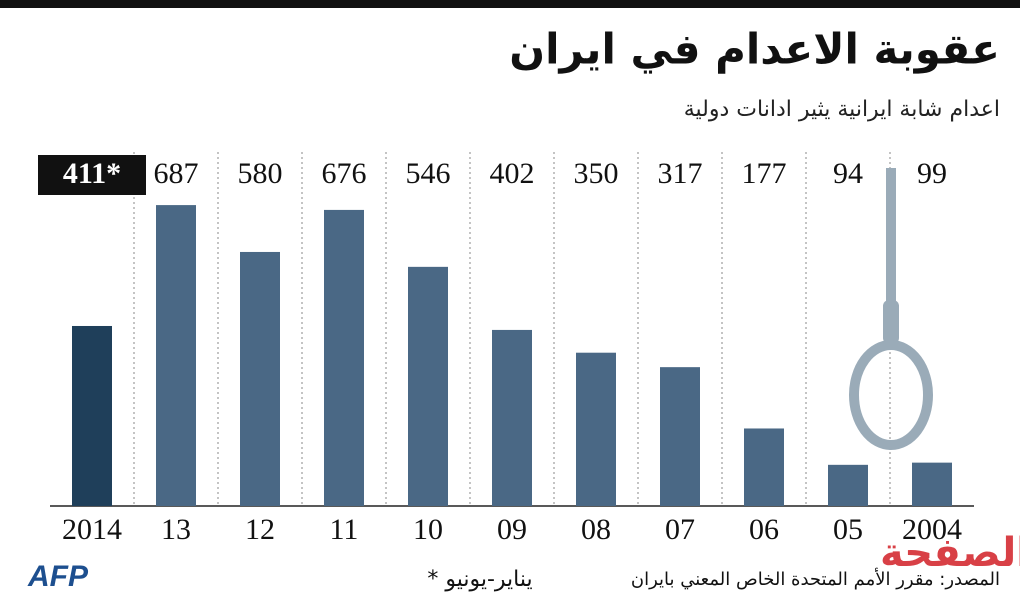 Image resolution: width=1020 pixels, height=612 pixels. Describe the element at coordinates (512, 173) in the screenshot. I see `data-label: 402` at that location.